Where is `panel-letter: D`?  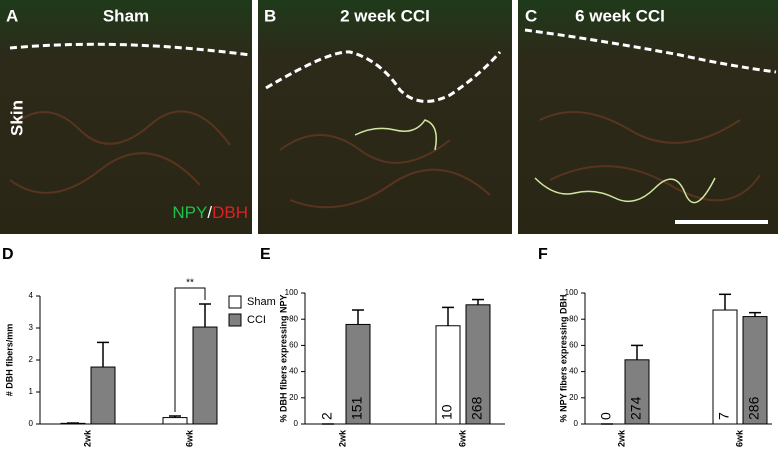 panel-letter: D is located at coordinates (8, 254).